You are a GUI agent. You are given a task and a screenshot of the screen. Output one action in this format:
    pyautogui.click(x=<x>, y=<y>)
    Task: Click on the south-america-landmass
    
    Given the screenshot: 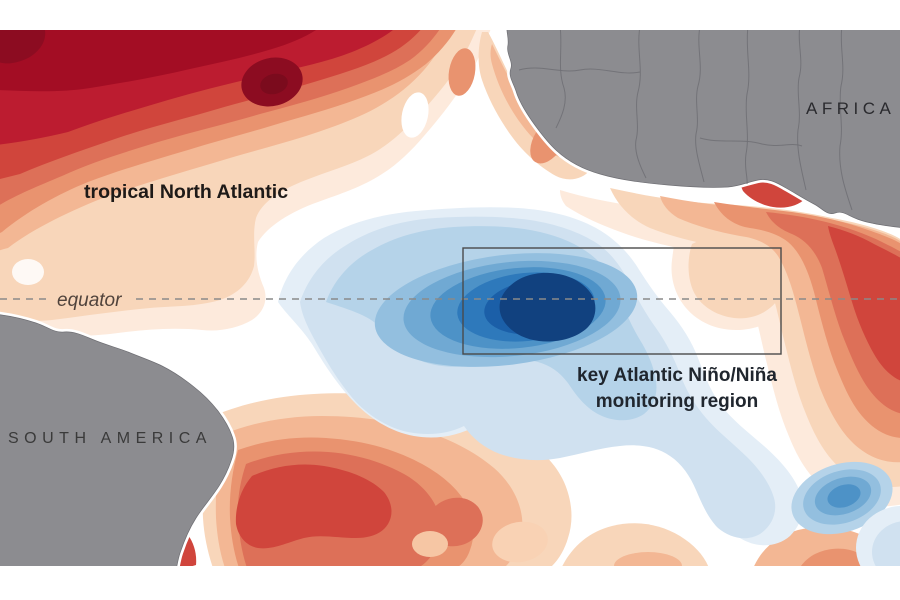 What is the action you would take?
    pyautogui.click(x=118, y=438)
    